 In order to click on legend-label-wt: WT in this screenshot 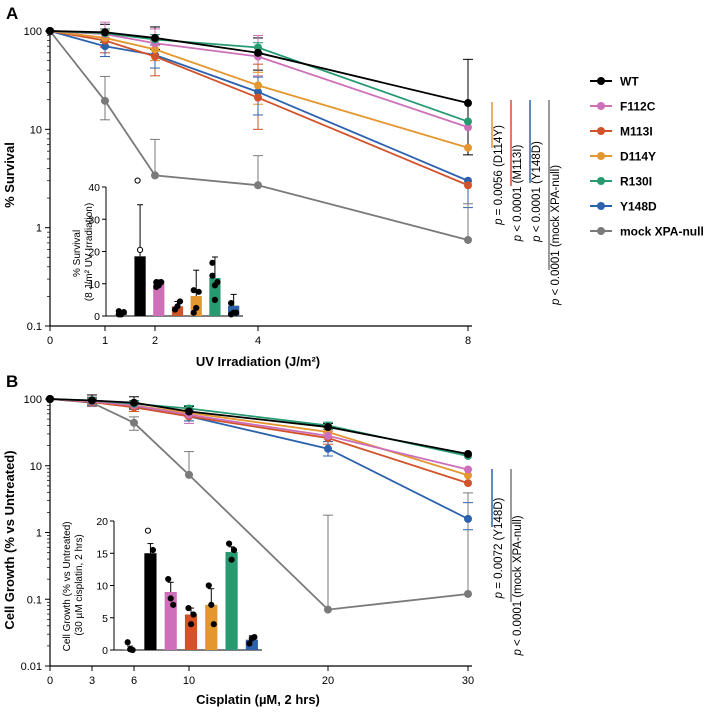, I will do `click(629, 82)`.